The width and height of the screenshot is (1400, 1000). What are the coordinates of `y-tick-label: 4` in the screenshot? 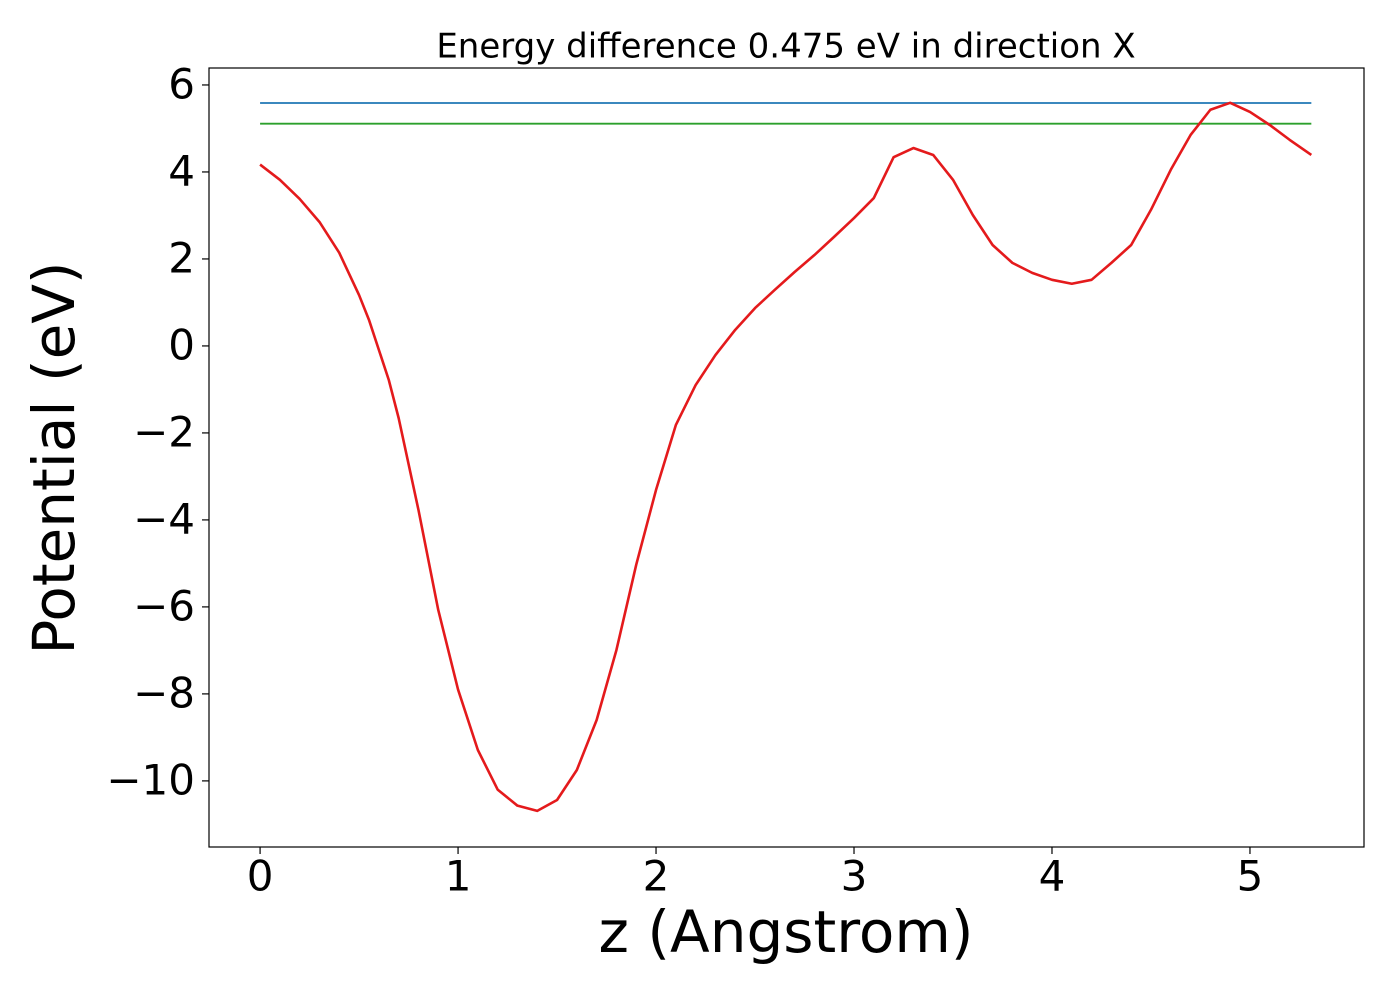 It's located at (181, 170).